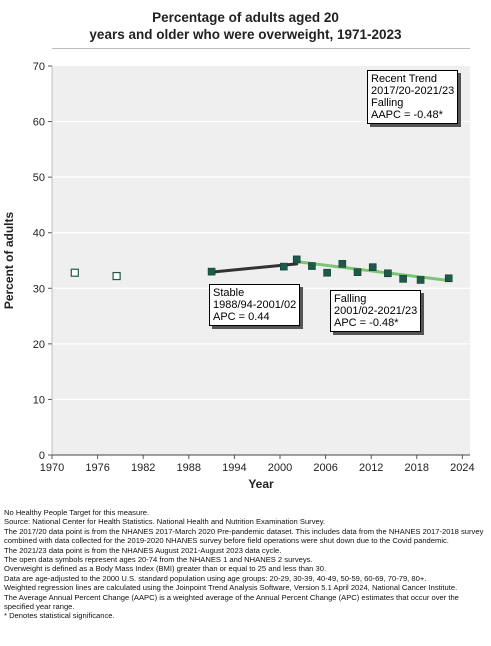 The width and height of the screenshot is (491, 646). Describe the element at coordinates (404, 79) in the screenshot. I see `recent-trend-title: Recent Trend` at that location.